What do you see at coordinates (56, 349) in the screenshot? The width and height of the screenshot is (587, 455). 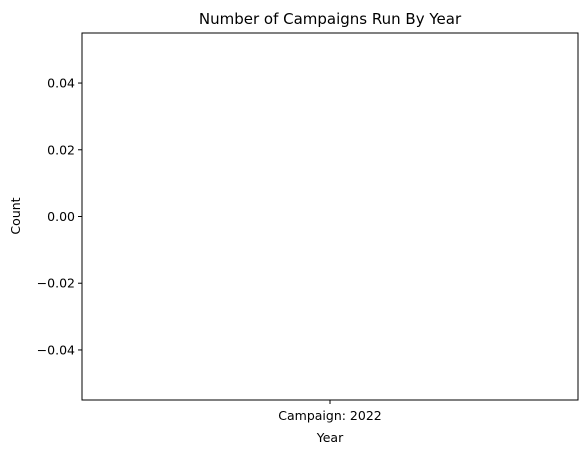 I see `y-tick-label: −0.04` at bounding box center [56, 349].